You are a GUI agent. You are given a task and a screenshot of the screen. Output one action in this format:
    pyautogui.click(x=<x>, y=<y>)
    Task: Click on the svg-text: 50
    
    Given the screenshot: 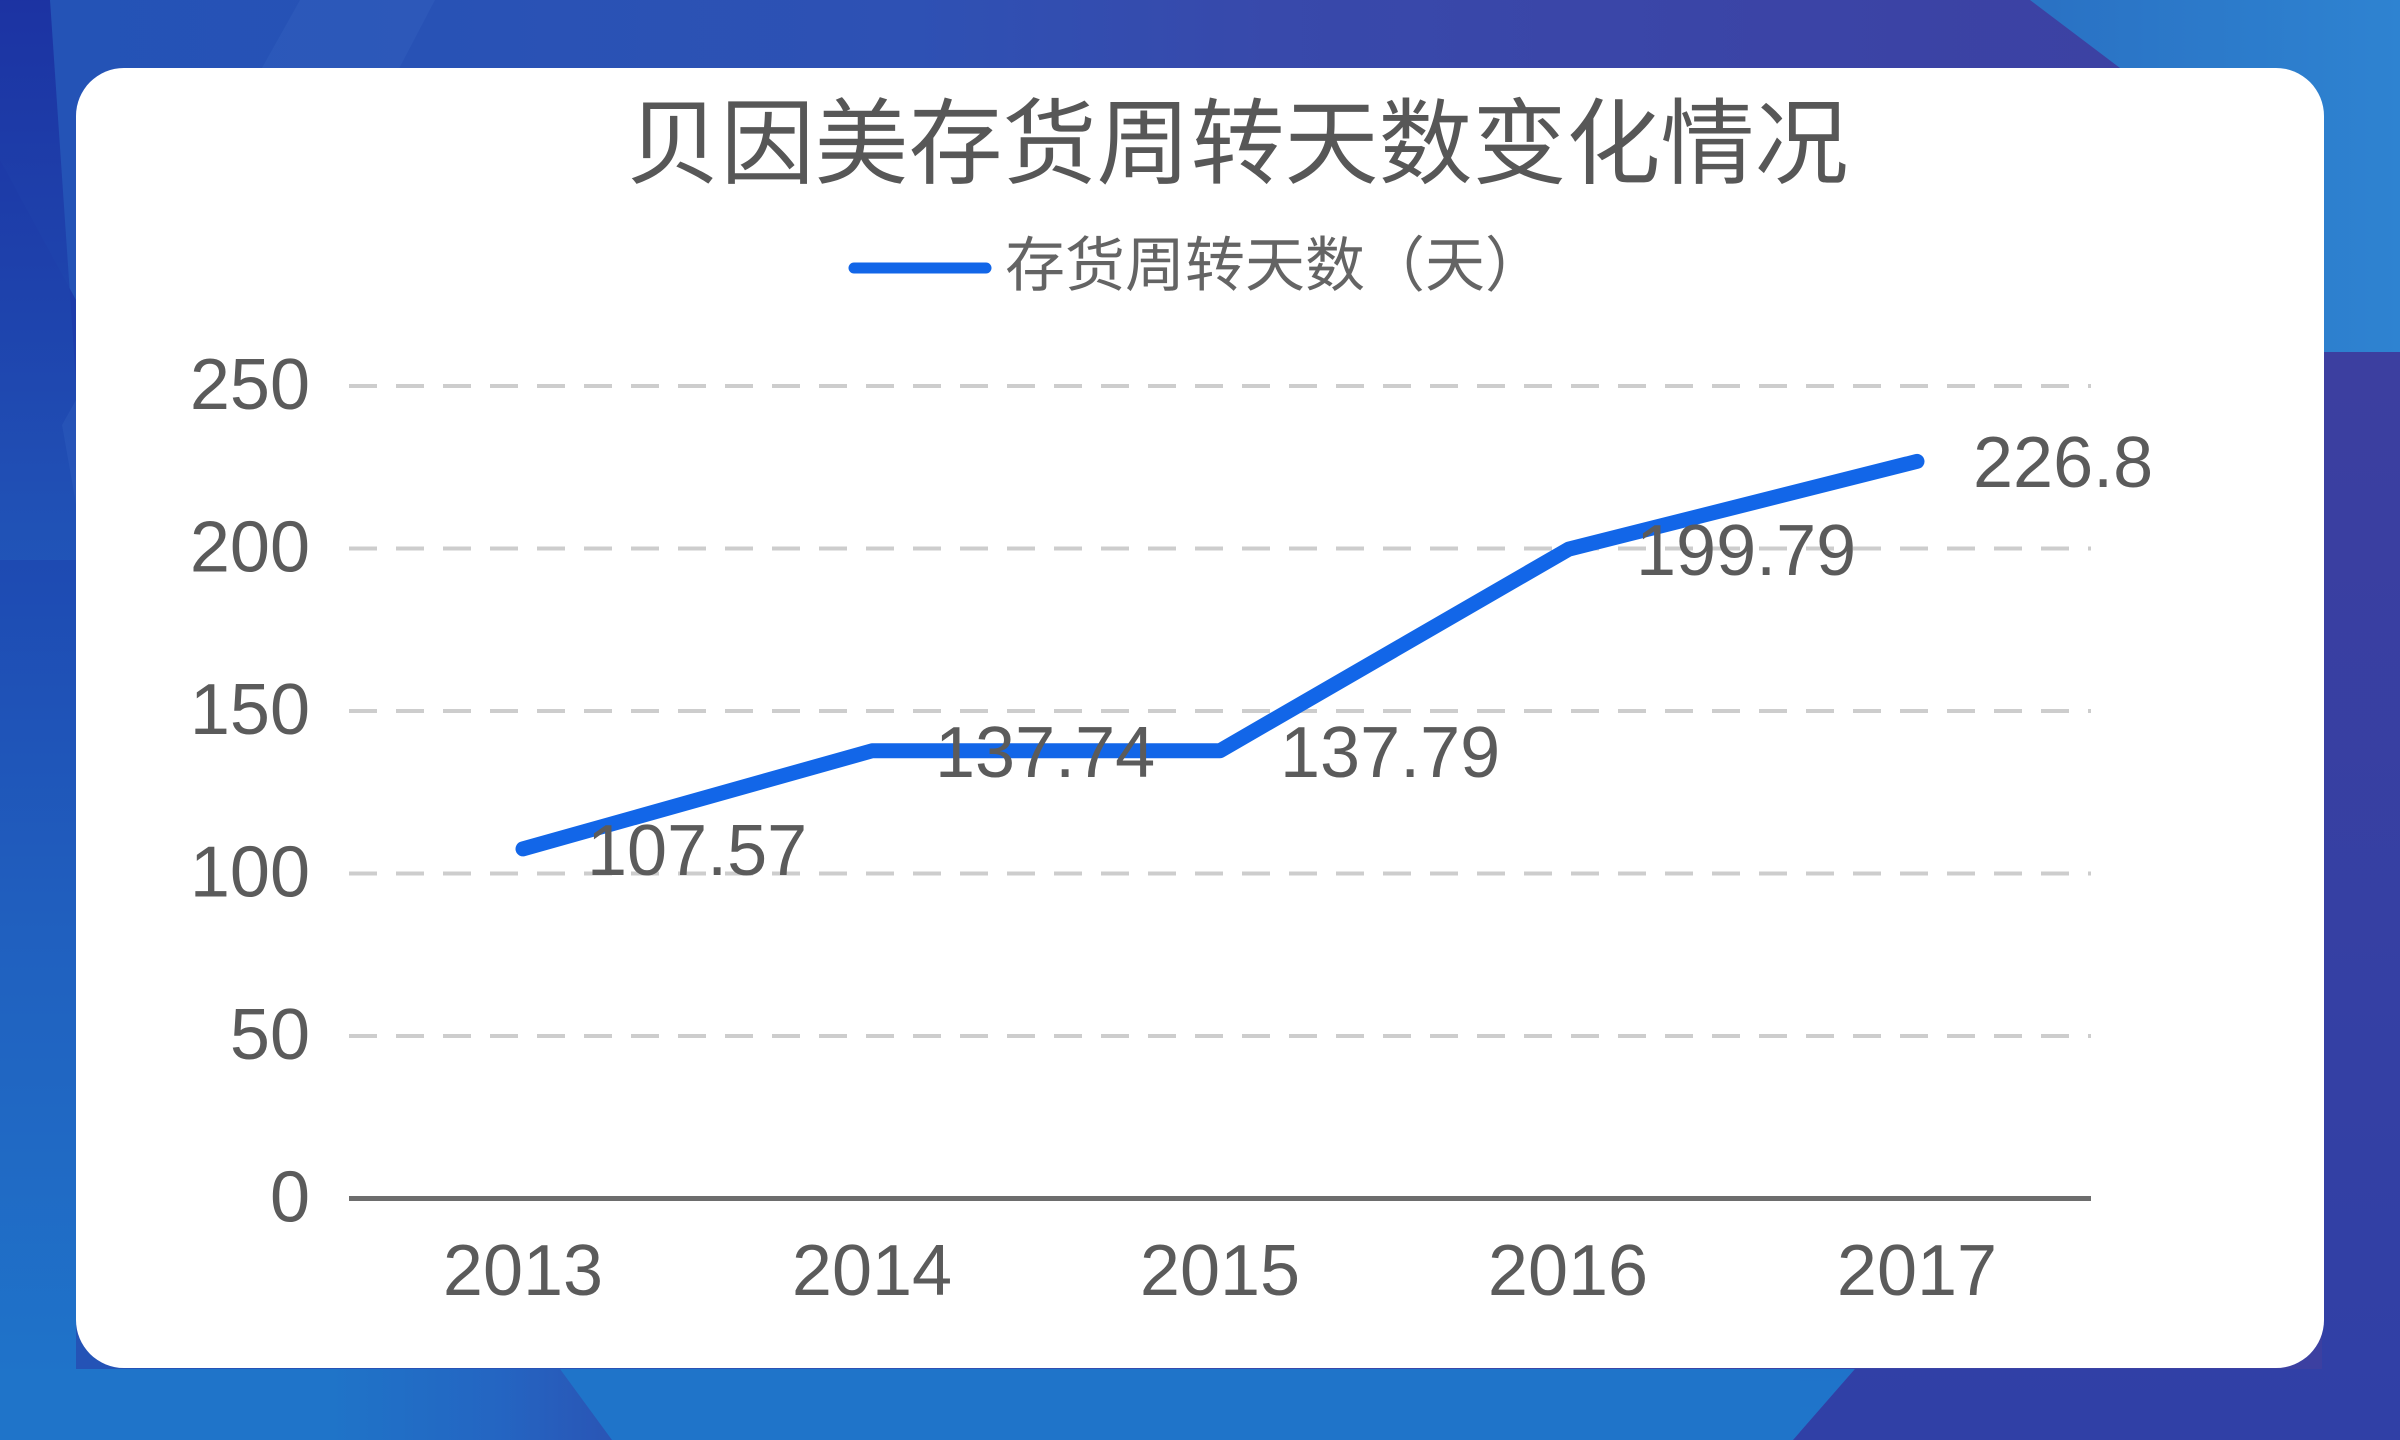 What is the action you would take?
    pyautogui.click(x=270, y=1035)
    